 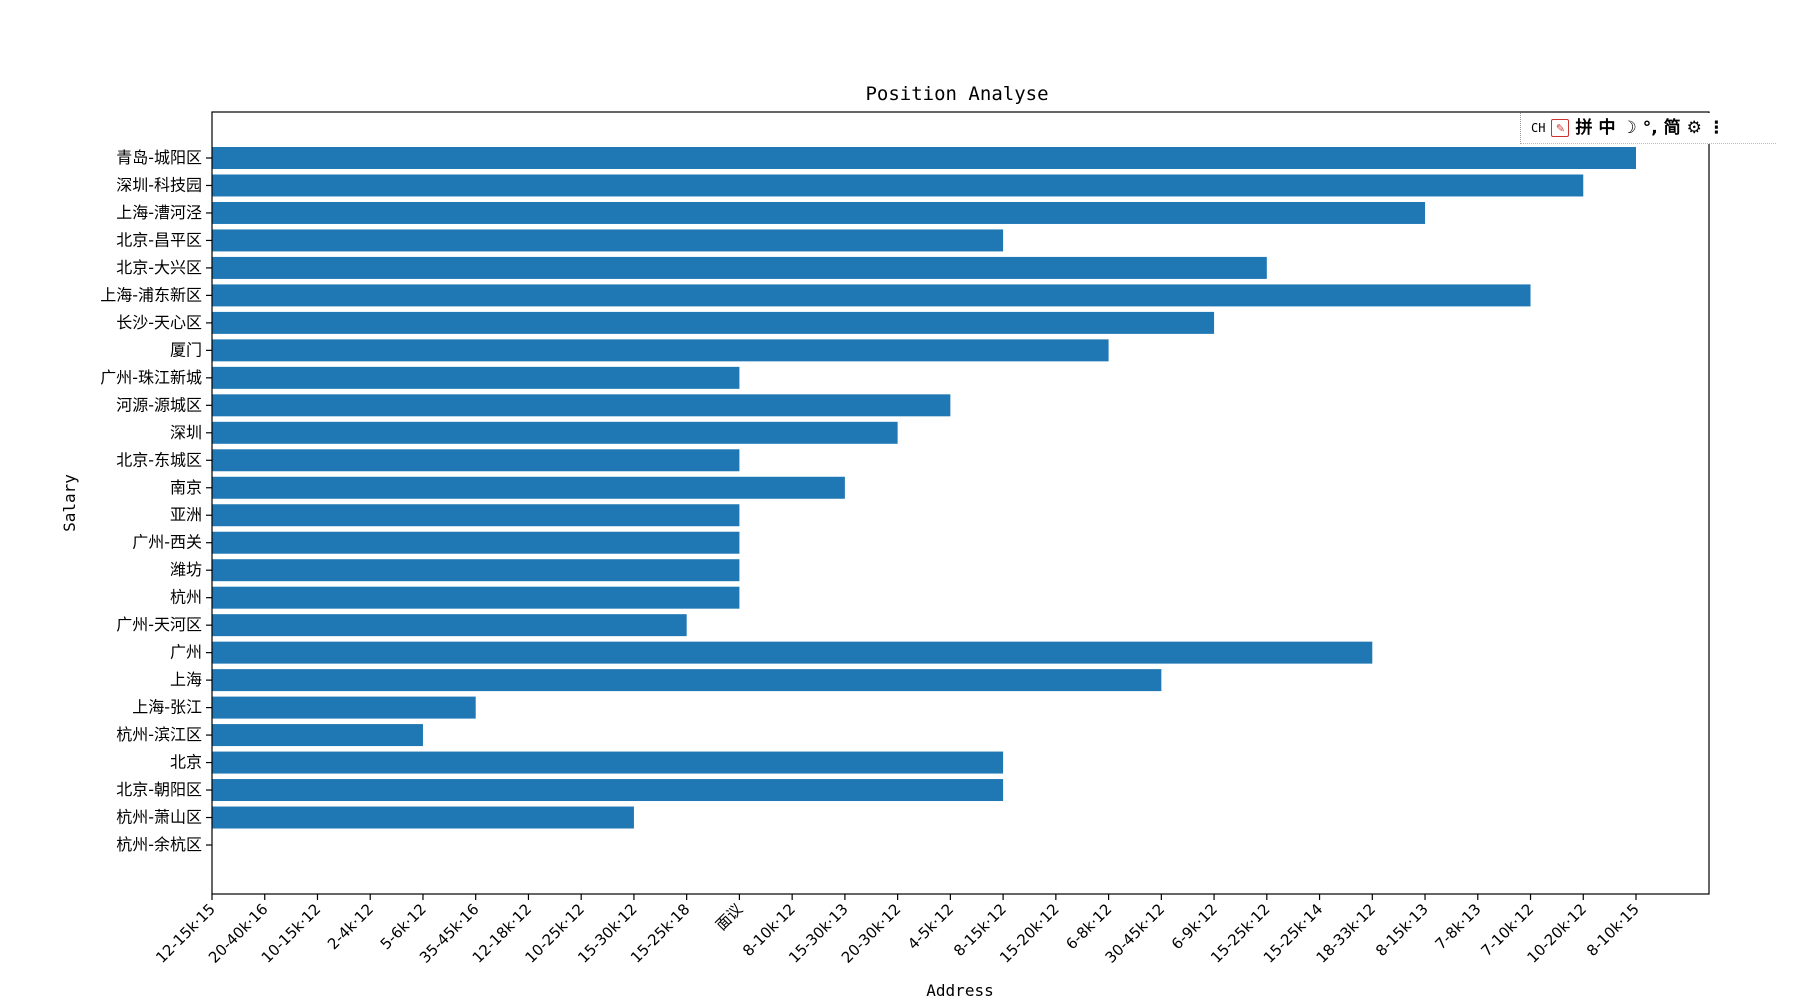 I want to click on x-tick-label: 4-5k·12, so click(x=930, y=926).